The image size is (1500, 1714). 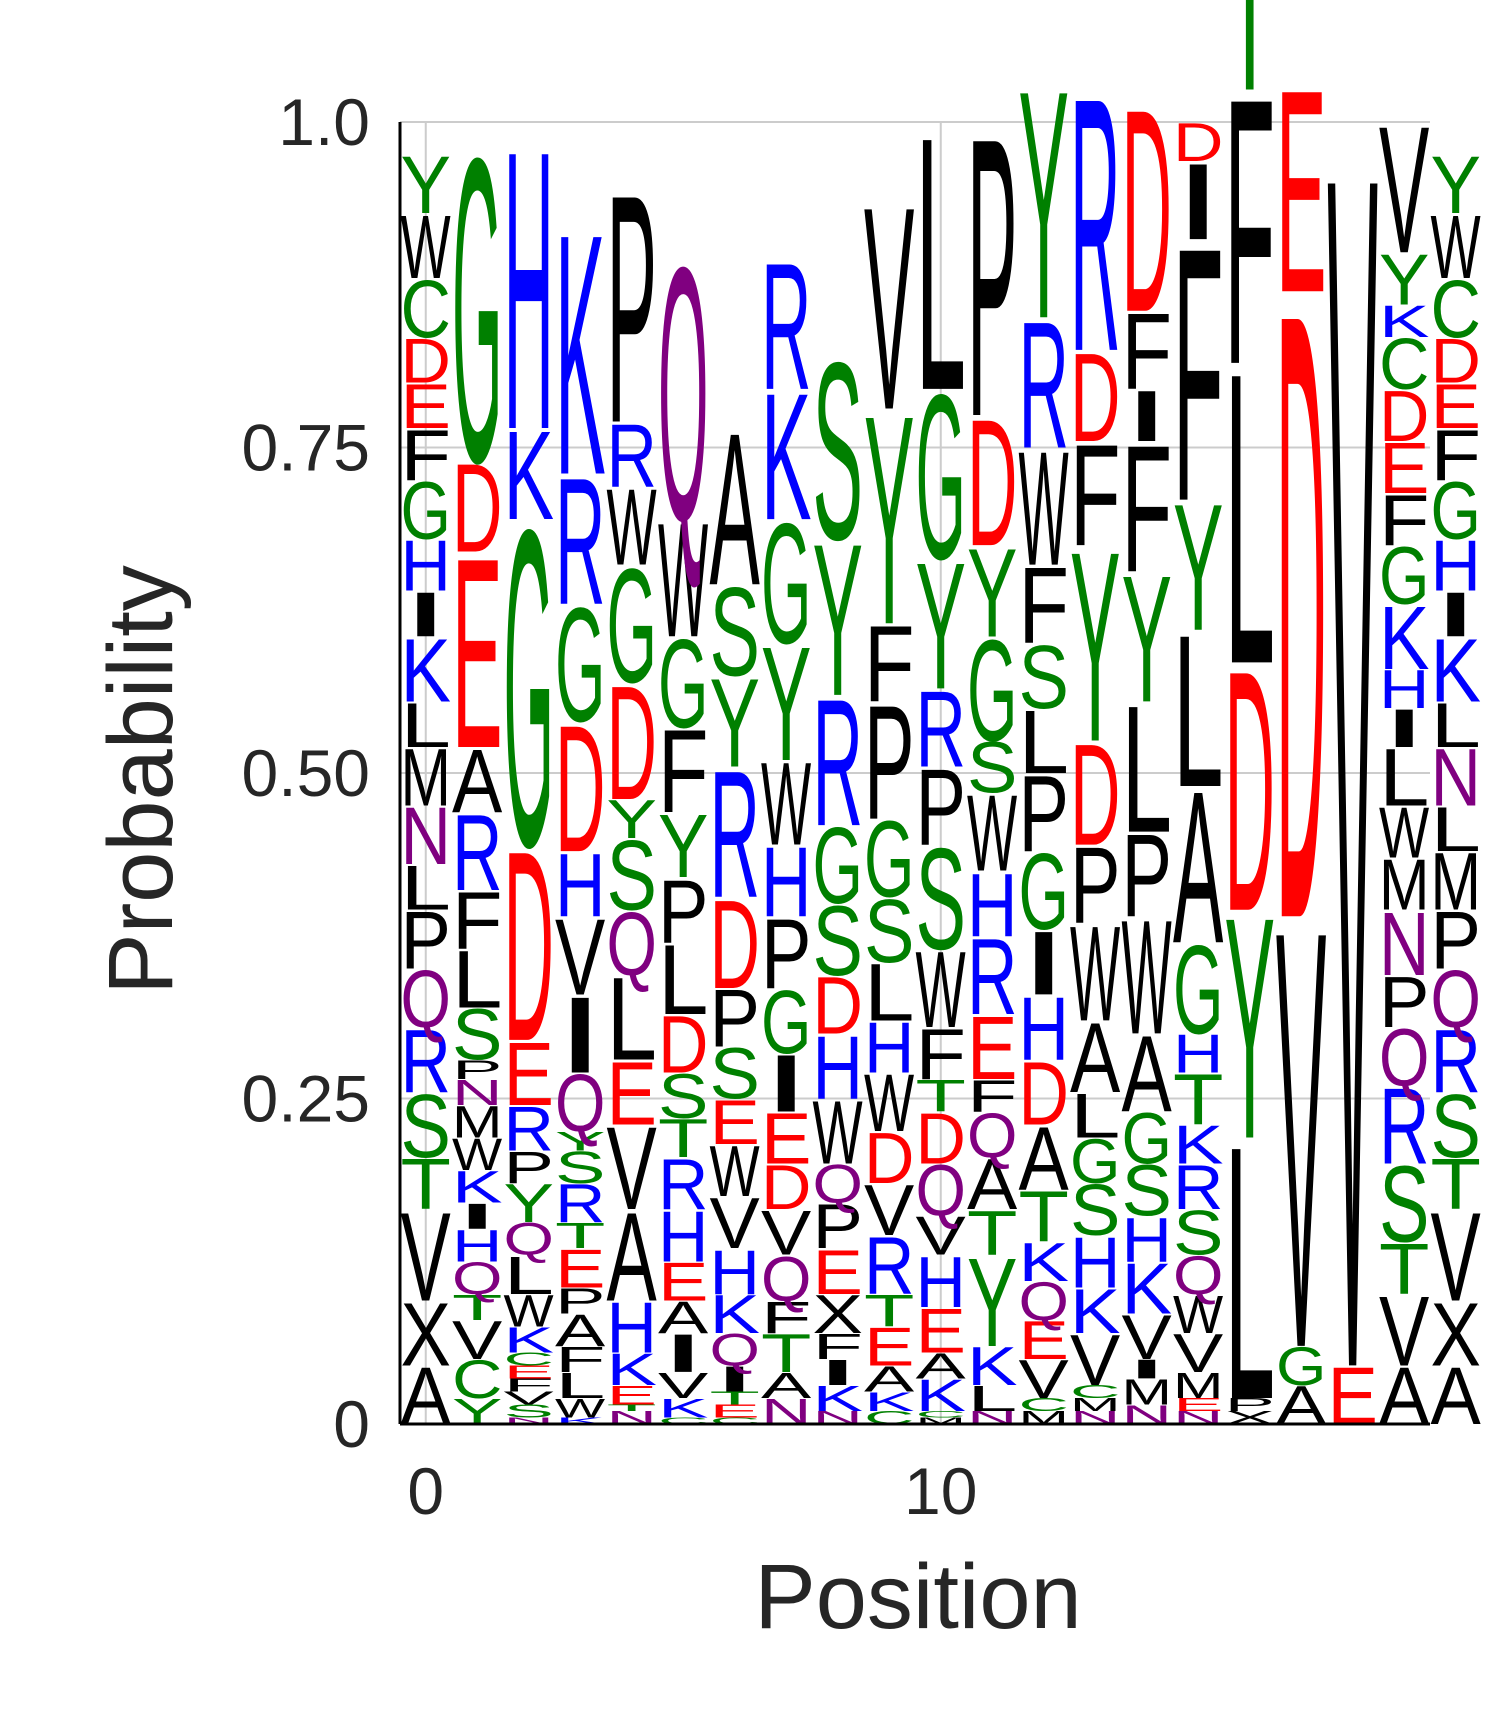 What do you see at coordinates (735, 1018) in the screenshot?
I see `logo-letter-p6-11: P` at bounding box center [735, 1018].